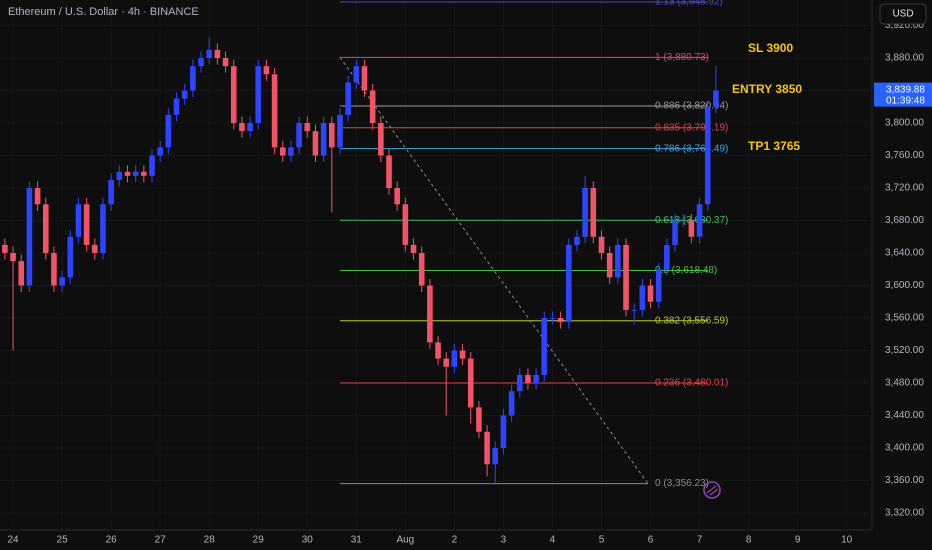 The height and width of the screenshot is (550, 932). I want to click on countdown-label: 01:39:48, so click(905, 100).